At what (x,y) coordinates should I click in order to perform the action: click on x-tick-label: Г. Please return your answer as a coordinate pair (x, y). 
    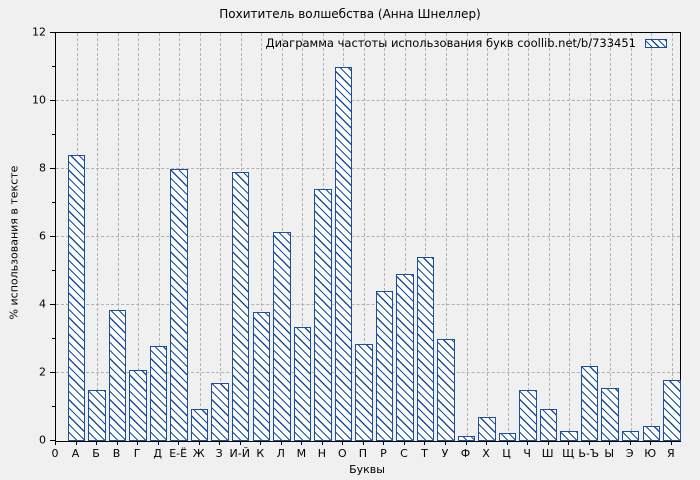
    Looking at the image, I should click on (137, 453).